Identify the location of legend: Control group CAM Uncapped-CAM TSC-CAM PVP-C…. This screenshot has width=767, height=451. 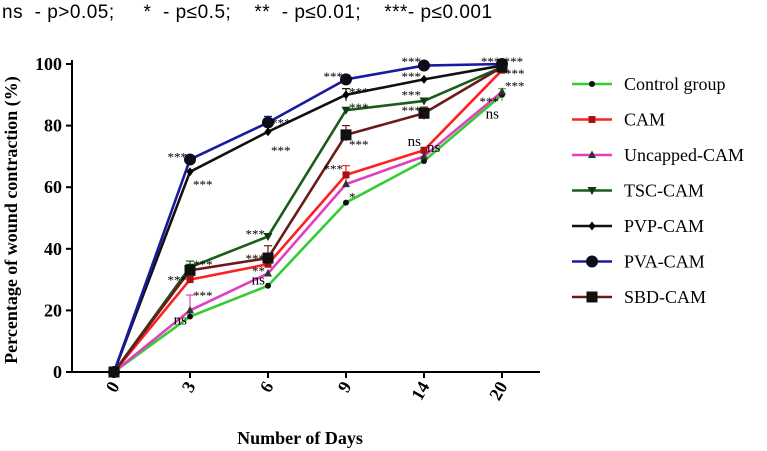
(658, 190).